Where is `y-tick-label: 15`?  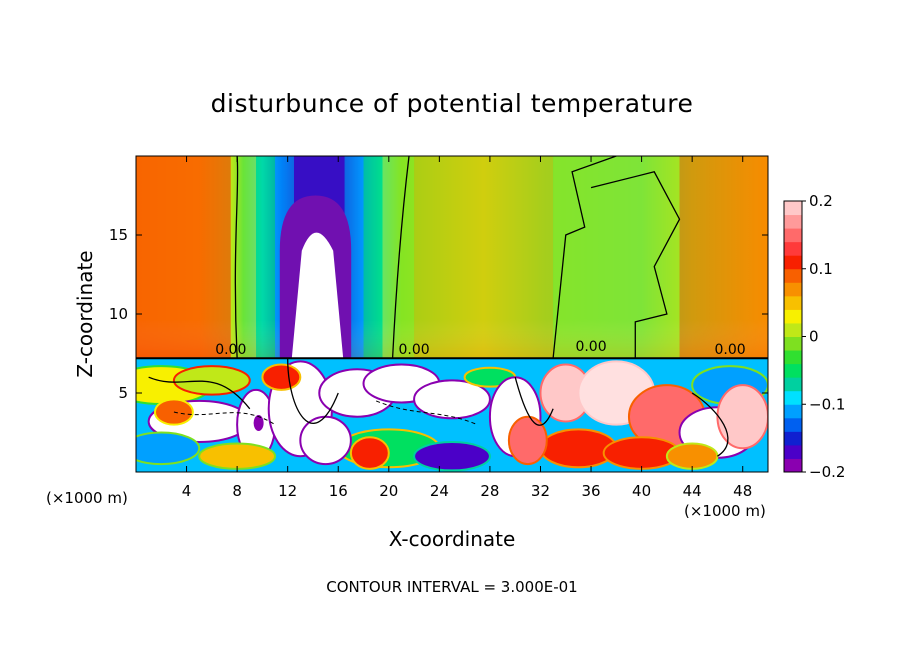 y-tick-label: 15 is located at coordinates (118, 235).